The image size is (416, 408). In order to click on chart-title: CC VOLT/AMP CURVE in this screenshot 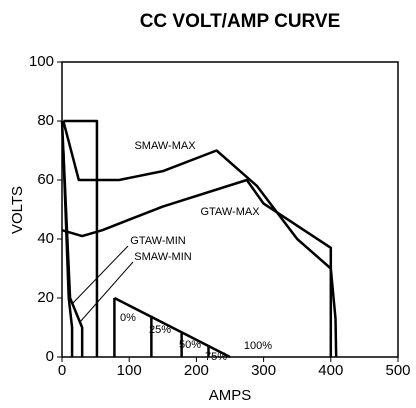, I will do `click(240, 21)`.